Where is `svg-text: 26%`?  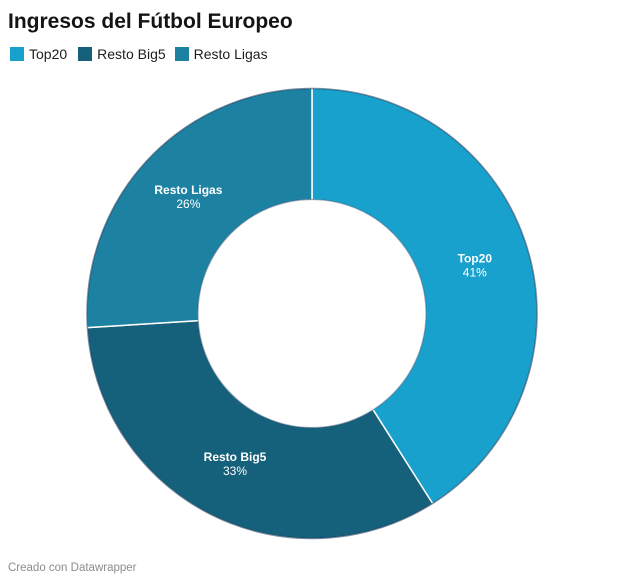 svg-text: 26% is located at coordinates (188, 204).